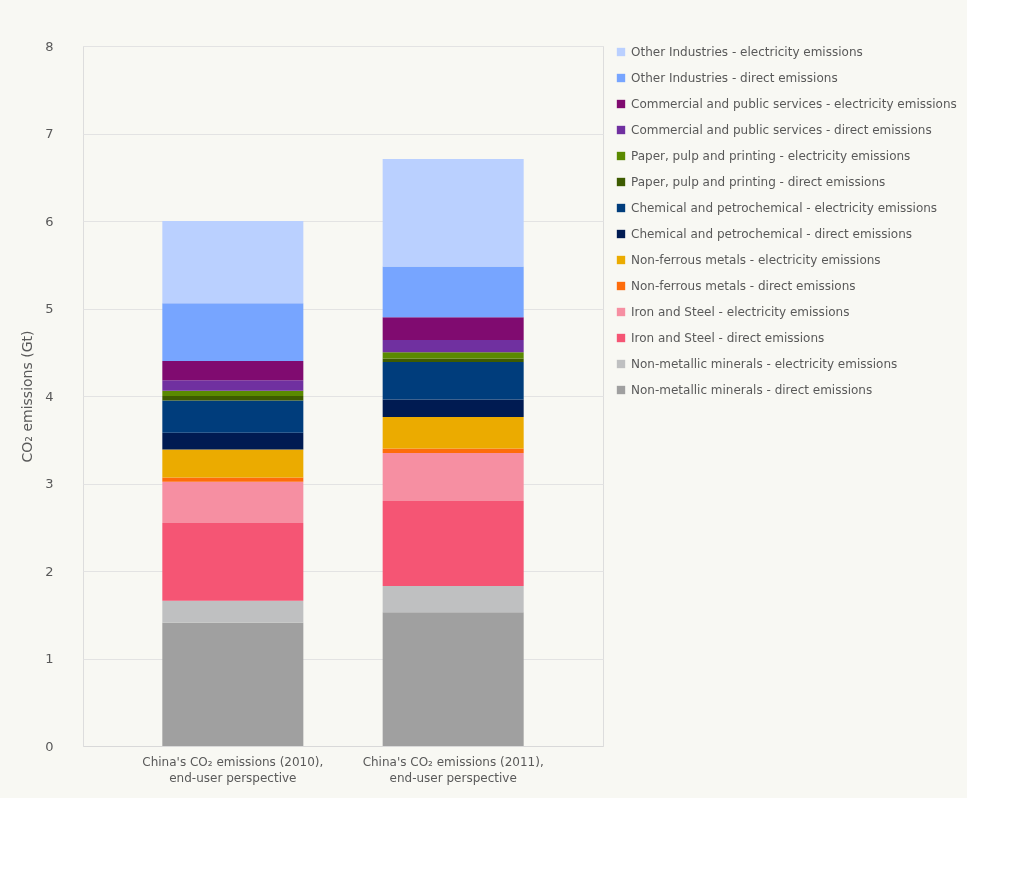 This screenshot has width=1022, height=869. What do you see at coordinates (49, 46) in the screenshot?
I see `y-tick-label: 8` at bounding box center [49, 46].